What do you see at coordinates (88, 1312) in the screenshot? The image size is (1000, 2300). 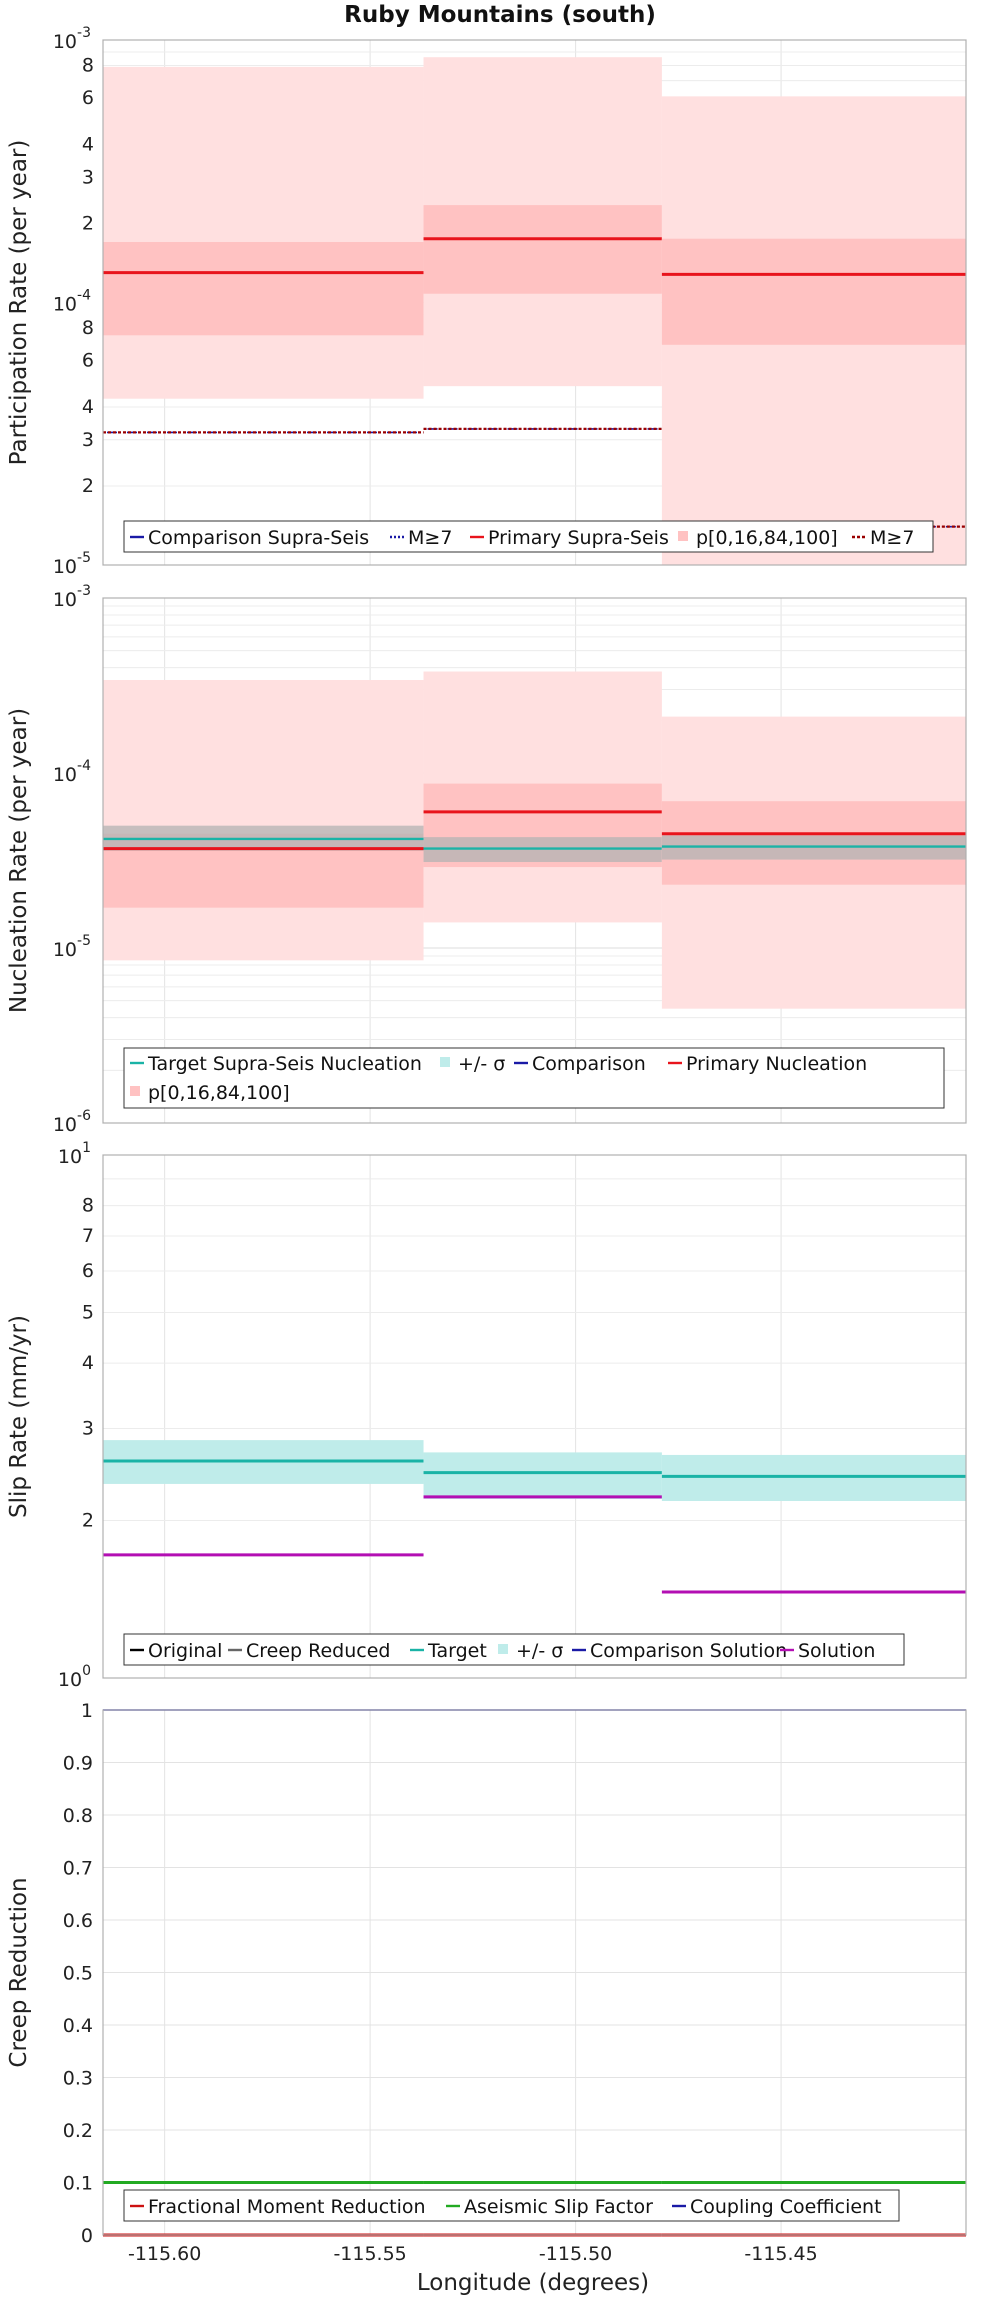 I see `y-tick-minor-label: 5` at bounding box center [88, 1312].